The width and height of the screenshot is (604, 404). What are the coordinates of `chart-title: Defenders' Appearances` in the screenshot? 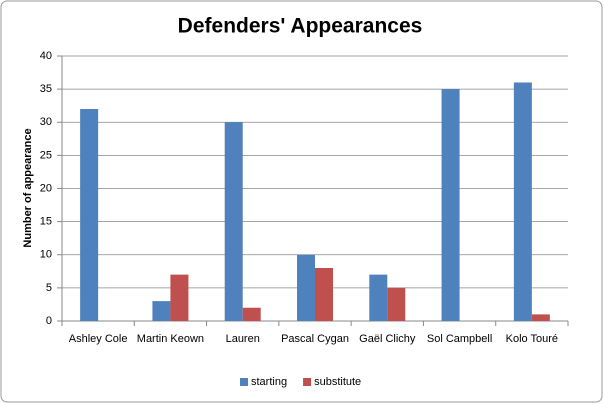 It's located at (300, 26).